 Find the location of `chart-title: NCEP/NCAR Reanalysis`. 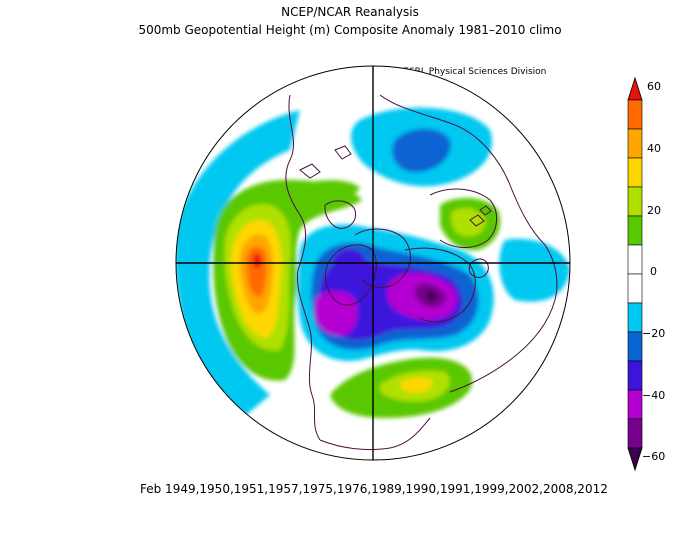

chart-title: NCEP/NCAR Reanalysis is located at coordinates (350, 12).